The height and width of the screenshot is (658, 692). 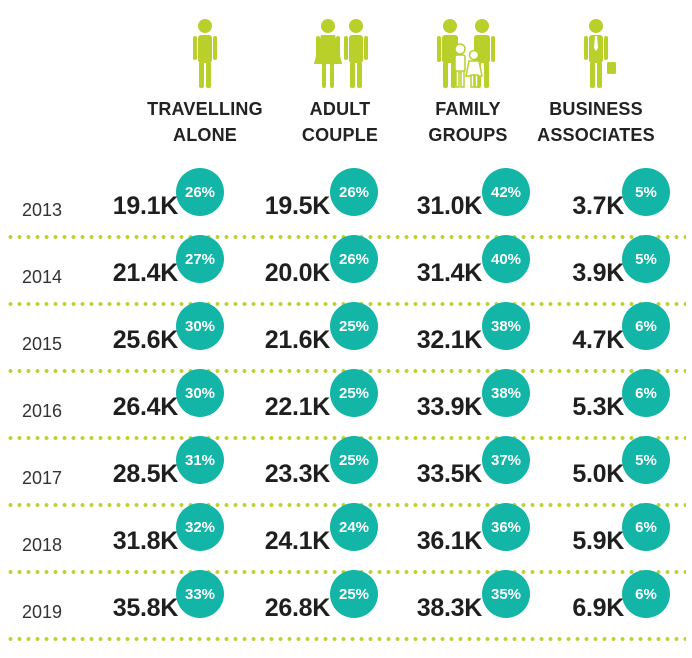 I want to click on column-label: FAMILY GROUPS, so click(x=468, y=122).